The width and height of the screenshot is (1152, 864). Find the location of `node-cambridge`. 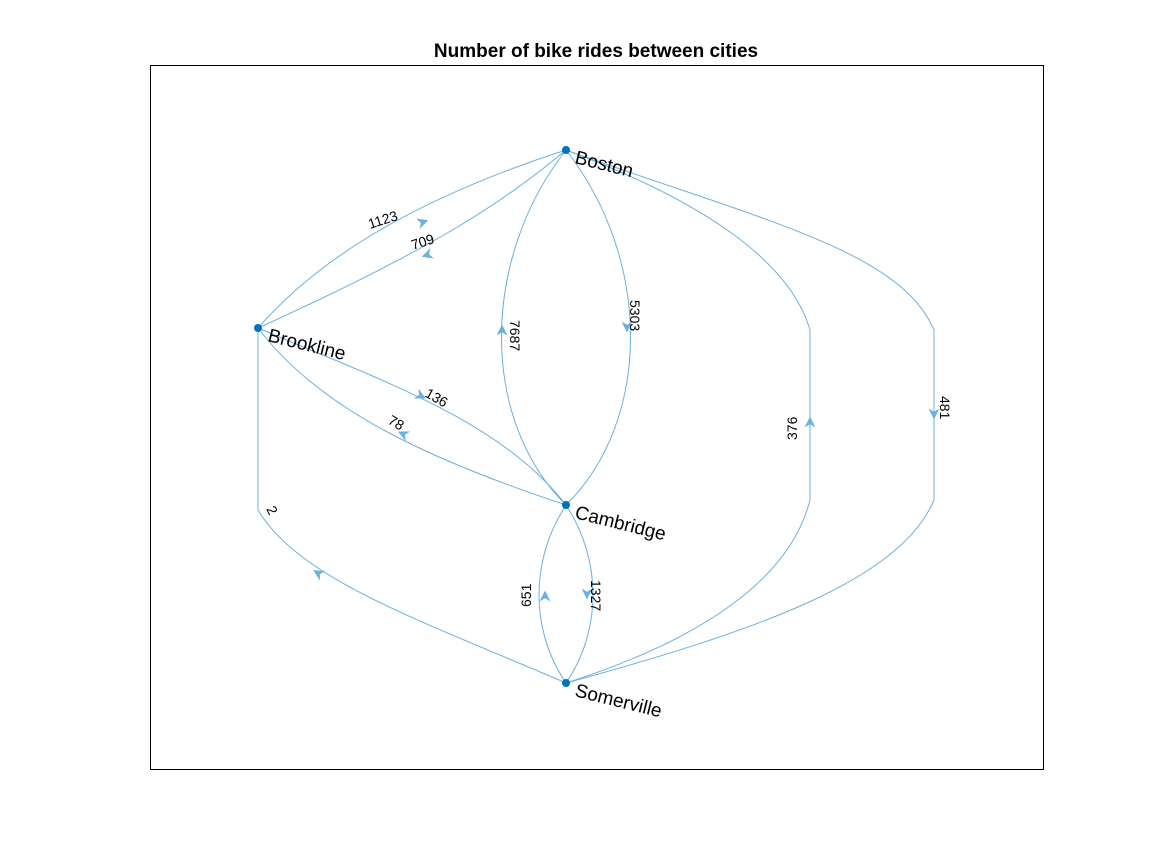

node-cambridge is located at coordinates (566, 505).